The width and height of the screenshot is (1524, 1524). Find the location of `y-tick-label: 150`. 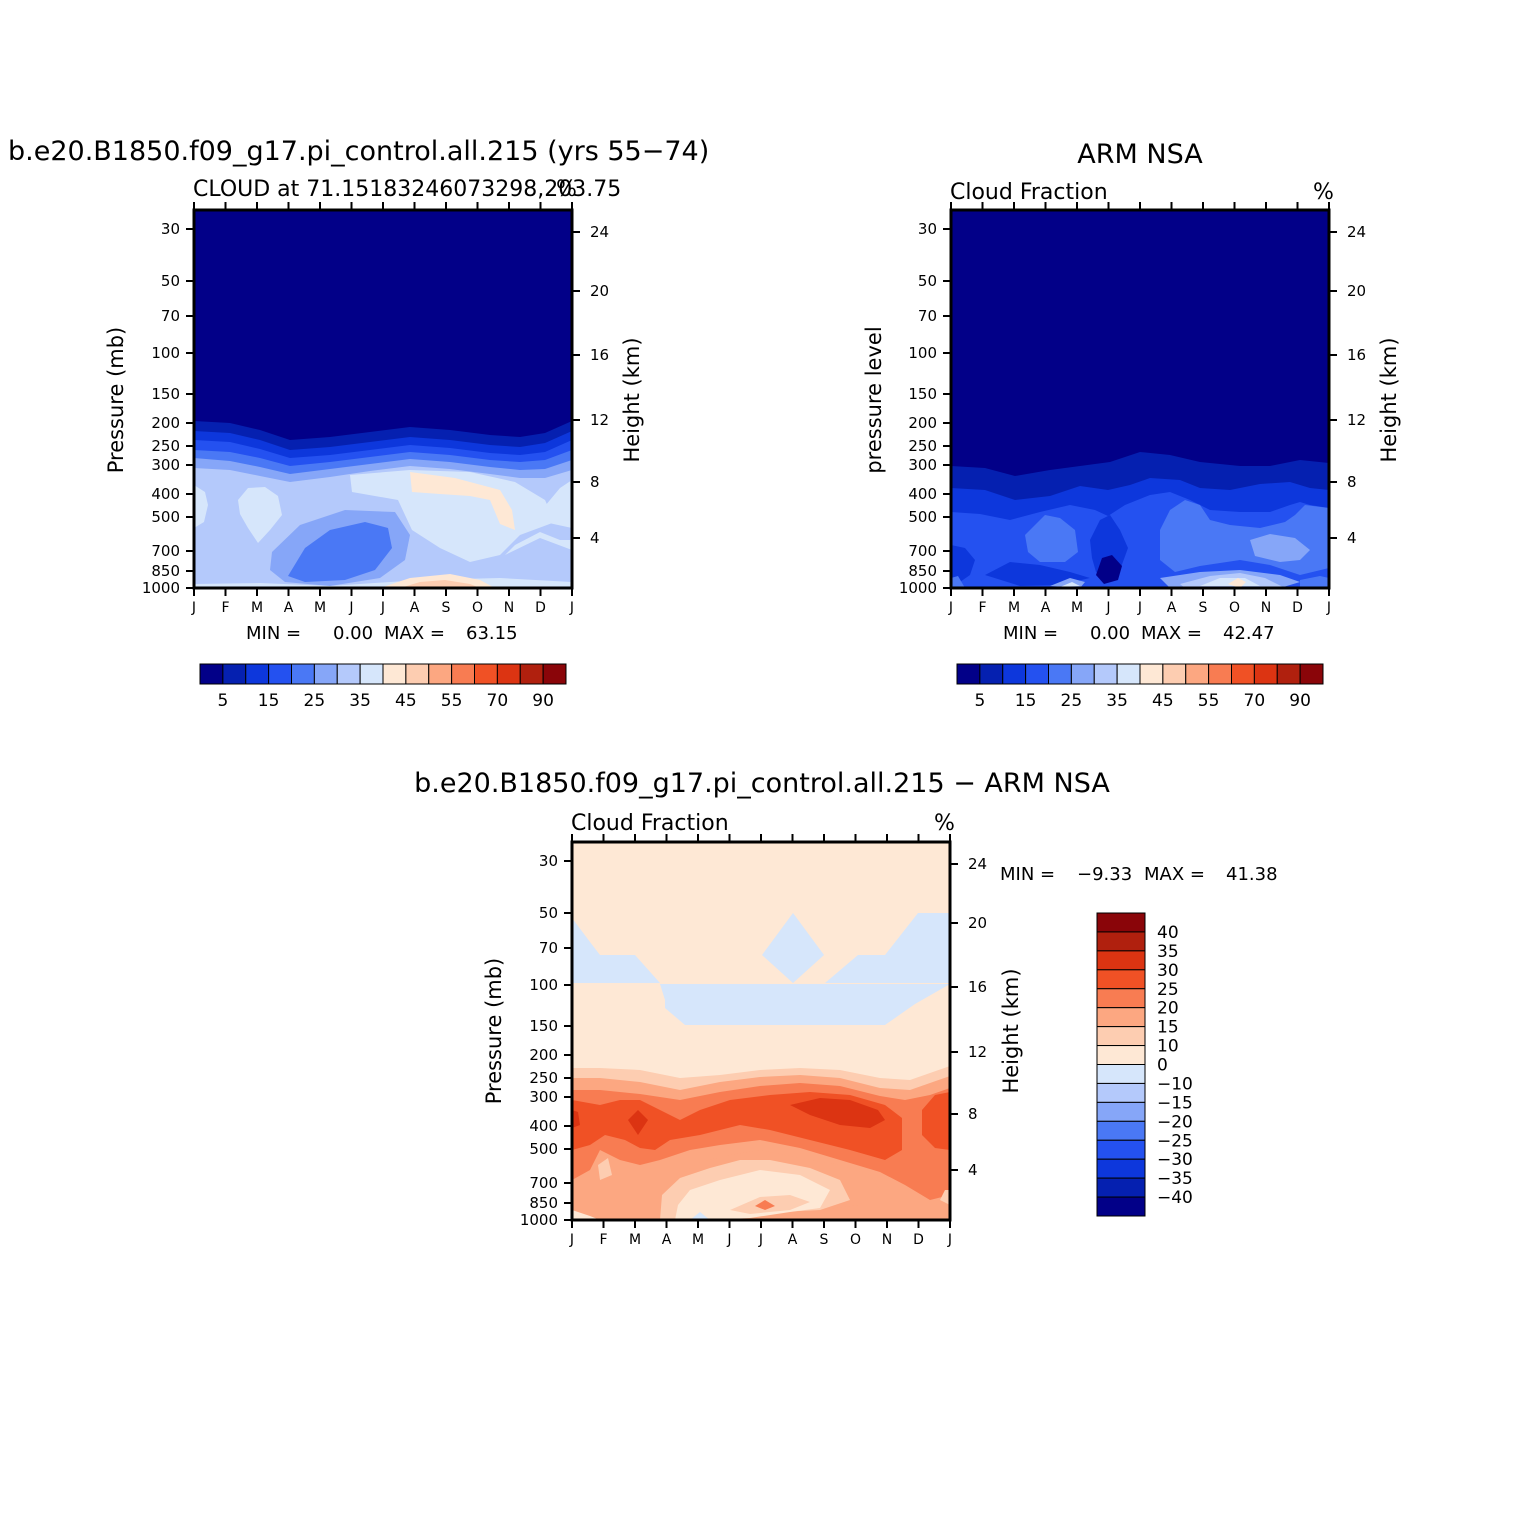

y-tick-label: 150 is located at coordinates (543, 1026).